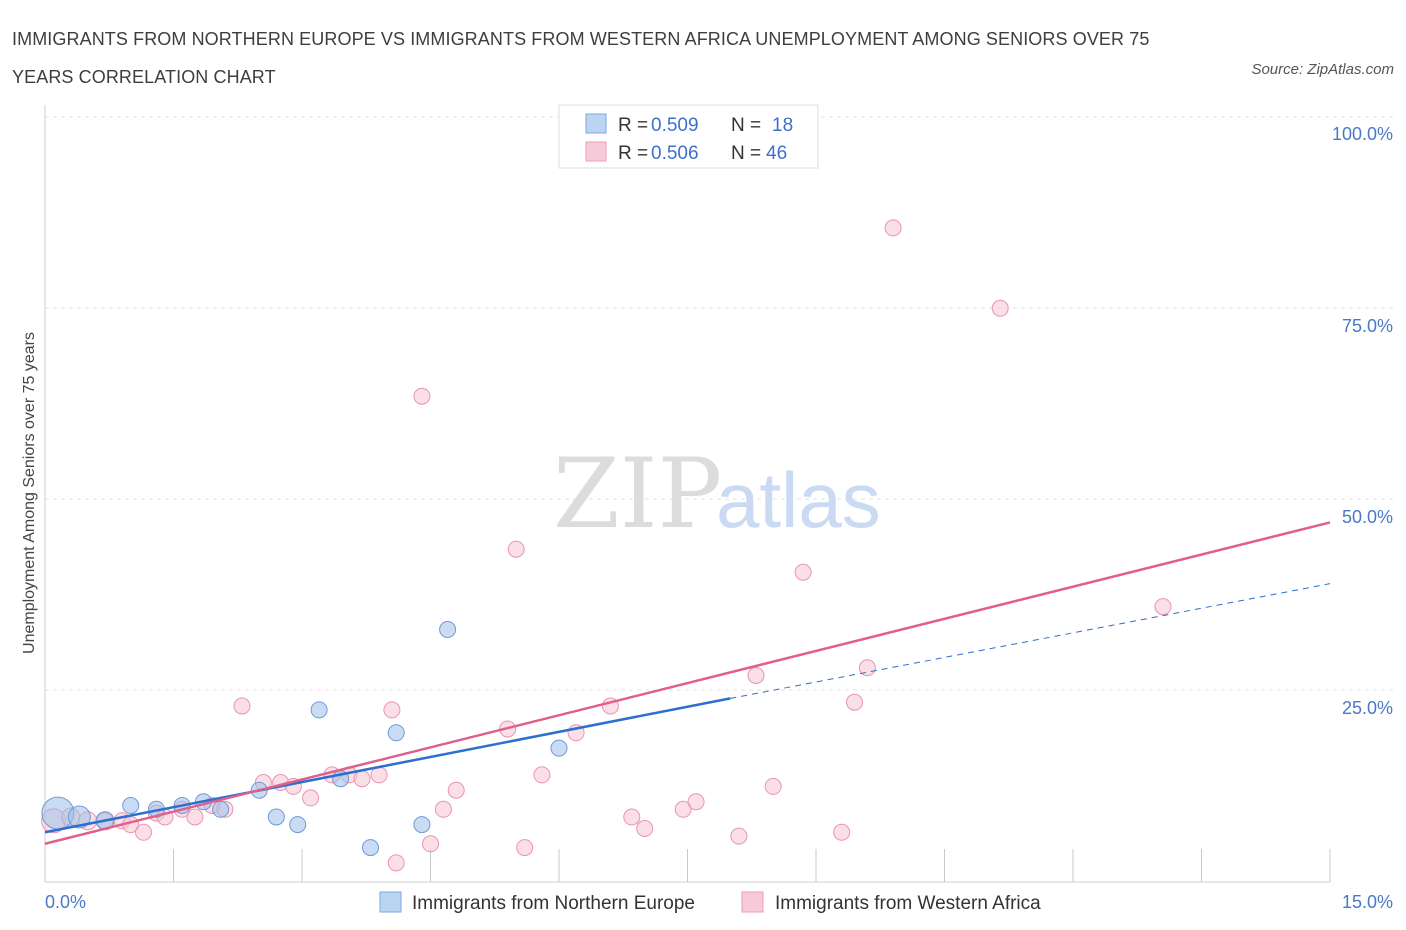  I want to click on series-legend-label-northern-europe: Immigrants from Northern Europe, so click(553, 903).